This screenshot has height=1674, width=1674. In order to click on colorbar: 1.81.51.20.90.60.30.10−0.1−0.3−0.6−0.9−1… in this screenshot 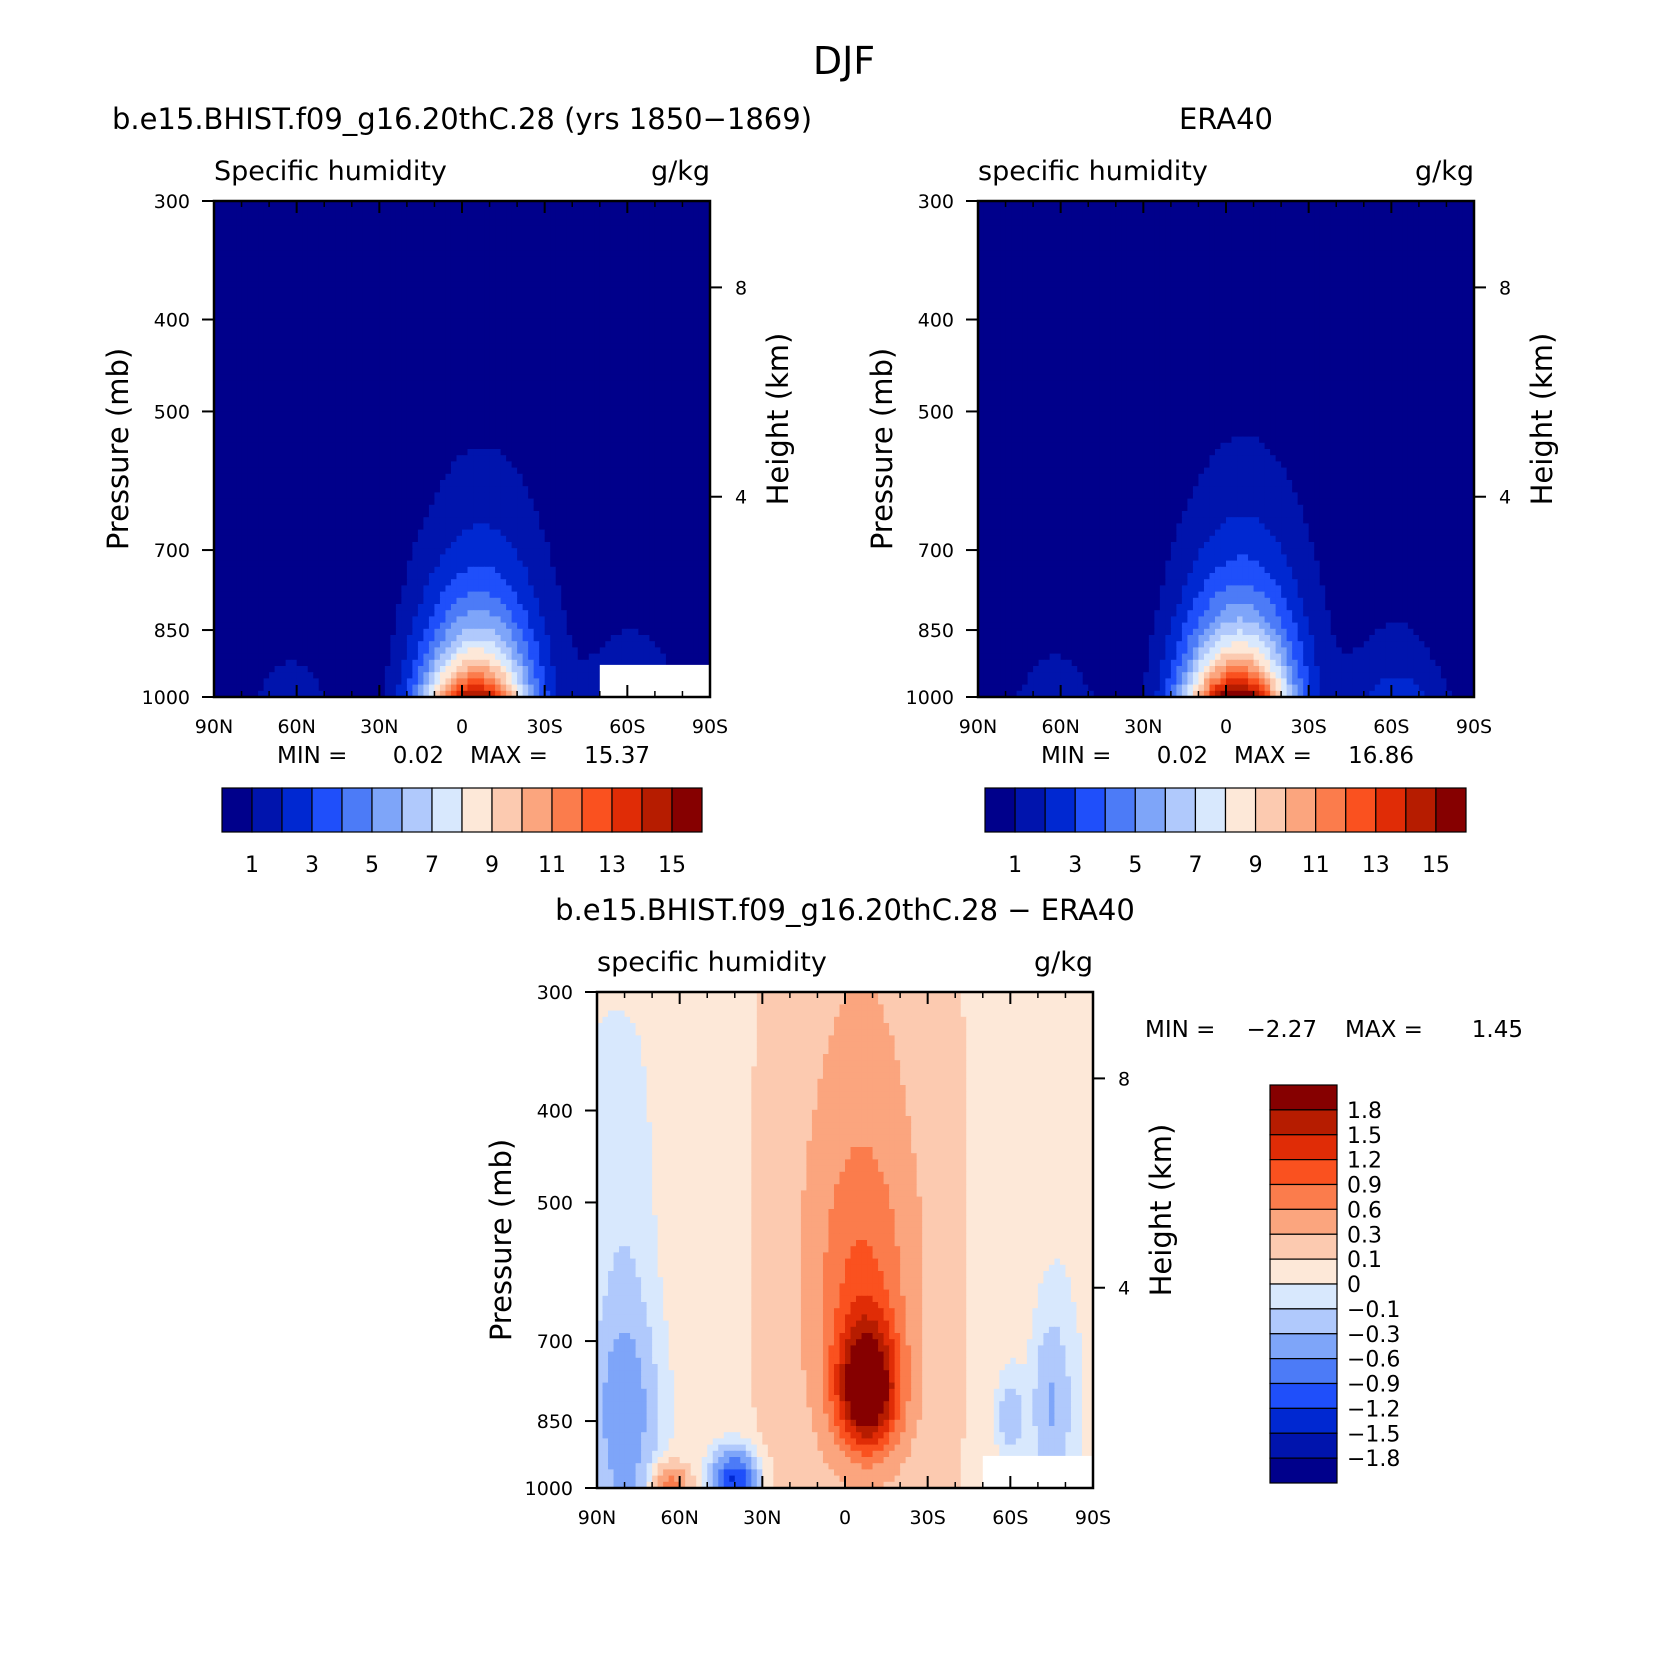, I will do `click(1334, 1284)`.